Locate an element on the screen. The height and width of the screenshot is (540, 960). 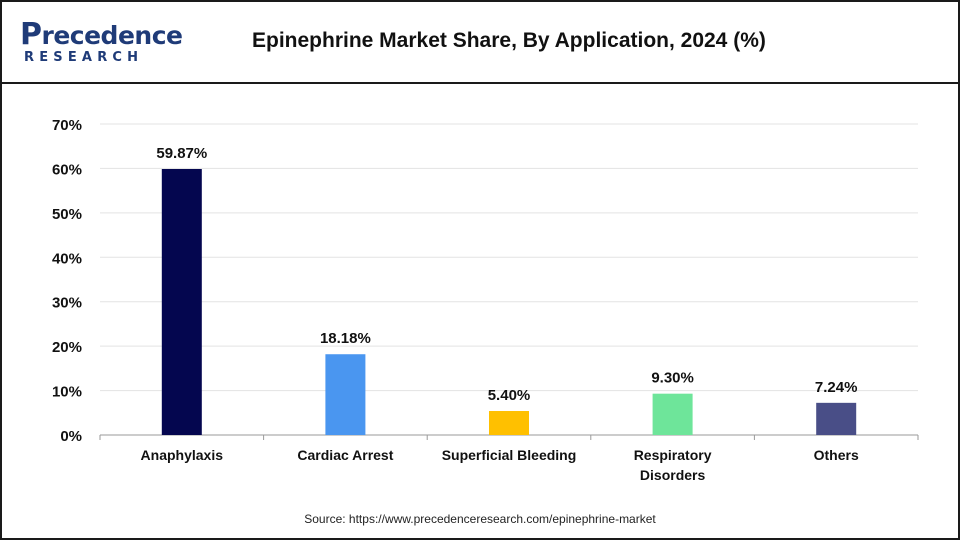
logo-subtitle: RESEARCH is located at coordinates (84, 57).